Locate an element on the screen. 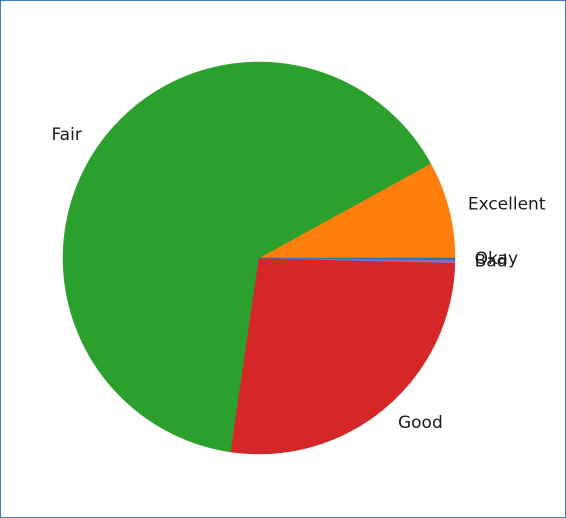 The height and width of the screenshot is (518, 566). pie-label-okay: Okay is located at coordinates (496, 259).